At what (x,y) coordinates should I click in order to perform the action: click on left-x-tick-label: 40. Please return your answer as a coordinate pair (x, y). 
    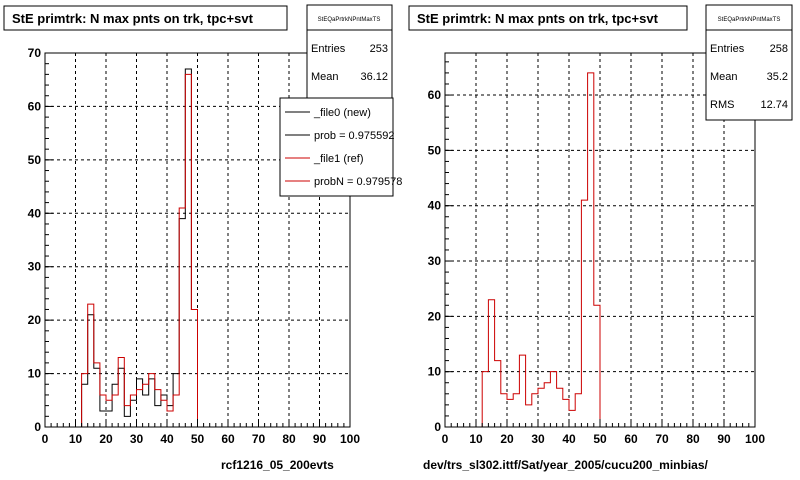
    Looking at the image, I should click on (167, 439).